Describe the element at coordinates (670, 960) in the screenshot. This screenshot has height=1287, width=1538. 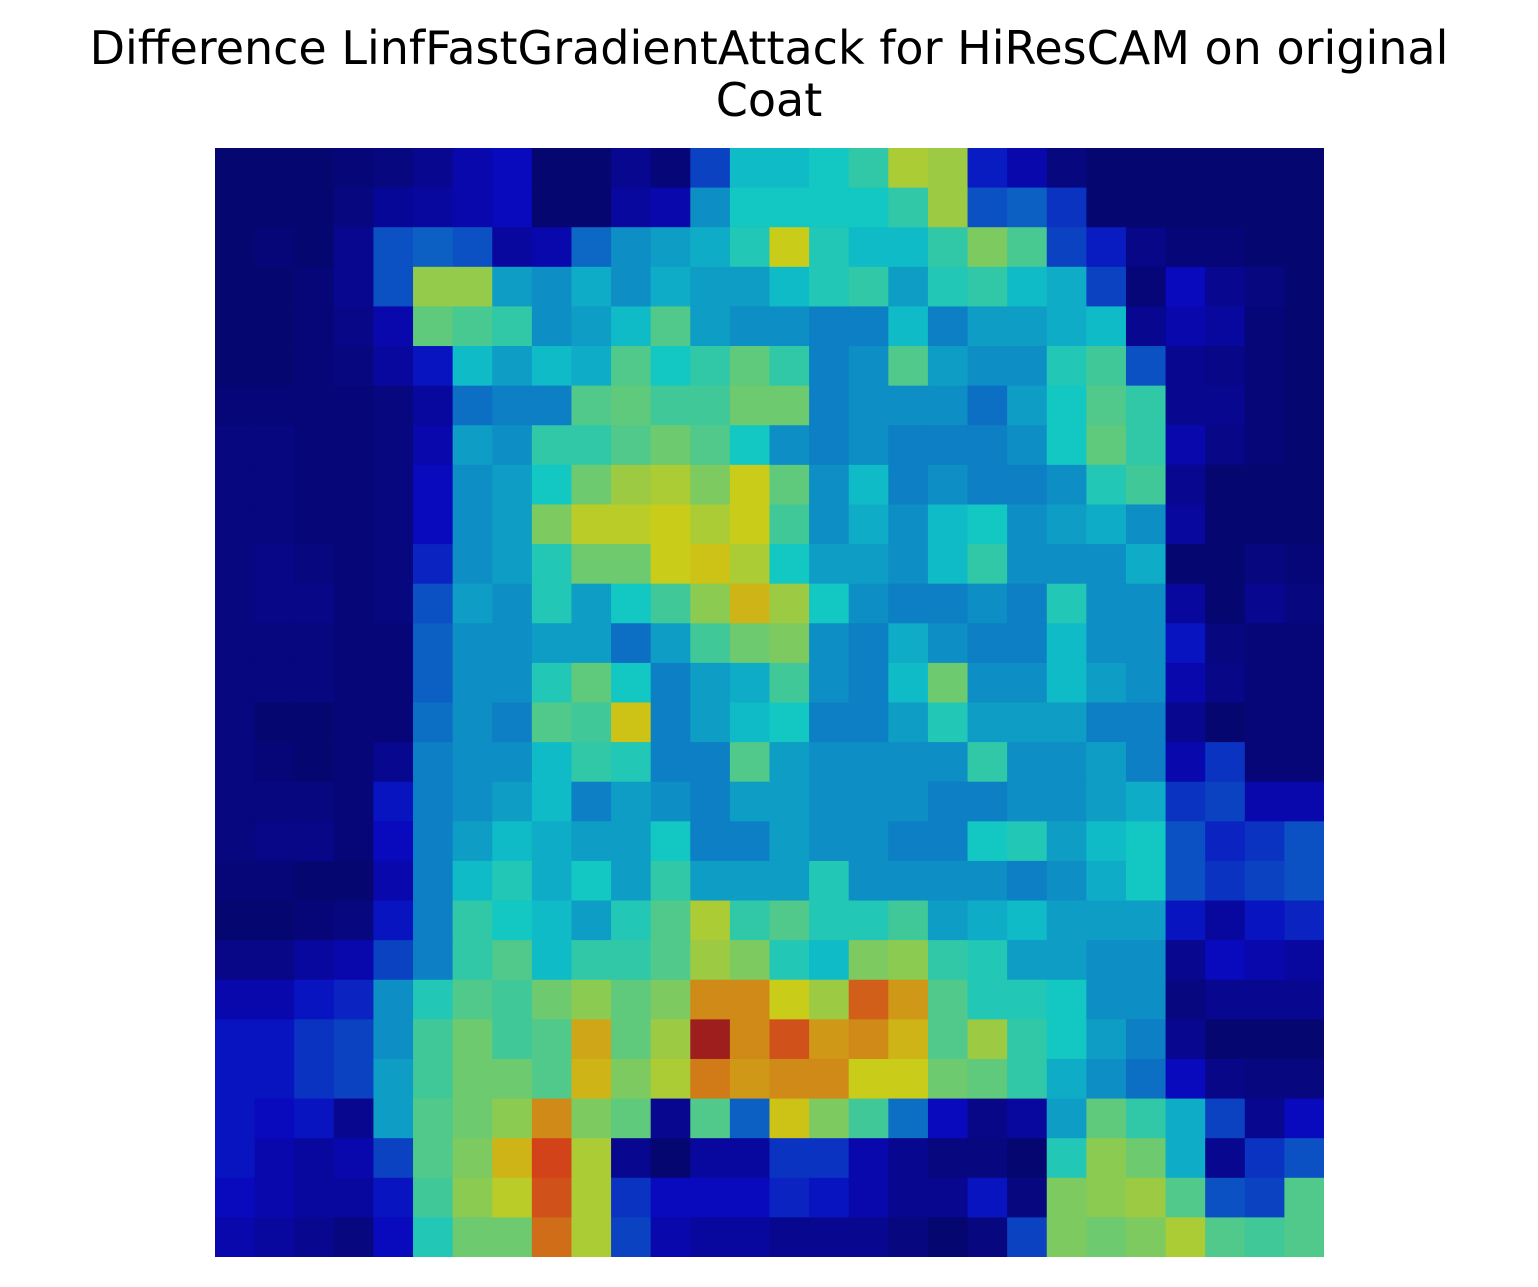
I see `heatmap-cell-r20-c11` at that location.